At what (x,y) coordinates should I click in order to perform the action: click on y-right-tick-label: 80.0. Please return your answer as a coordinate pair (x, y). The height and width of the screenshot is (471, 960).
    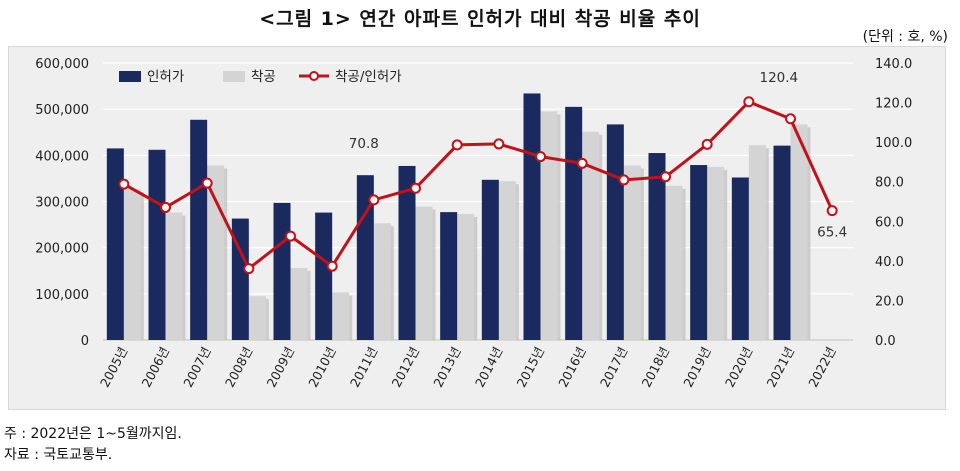
    Looking at the image, I should click on (889, 183).